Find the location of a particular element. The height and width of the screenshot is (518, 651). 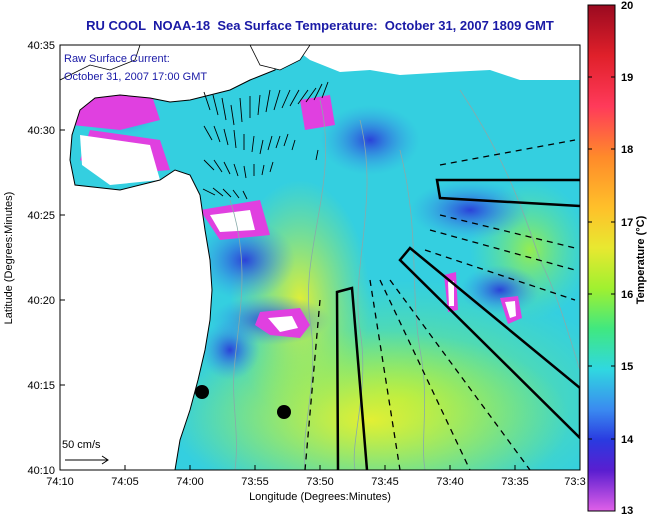

survey-box-south is located at coordinates (352, 378).